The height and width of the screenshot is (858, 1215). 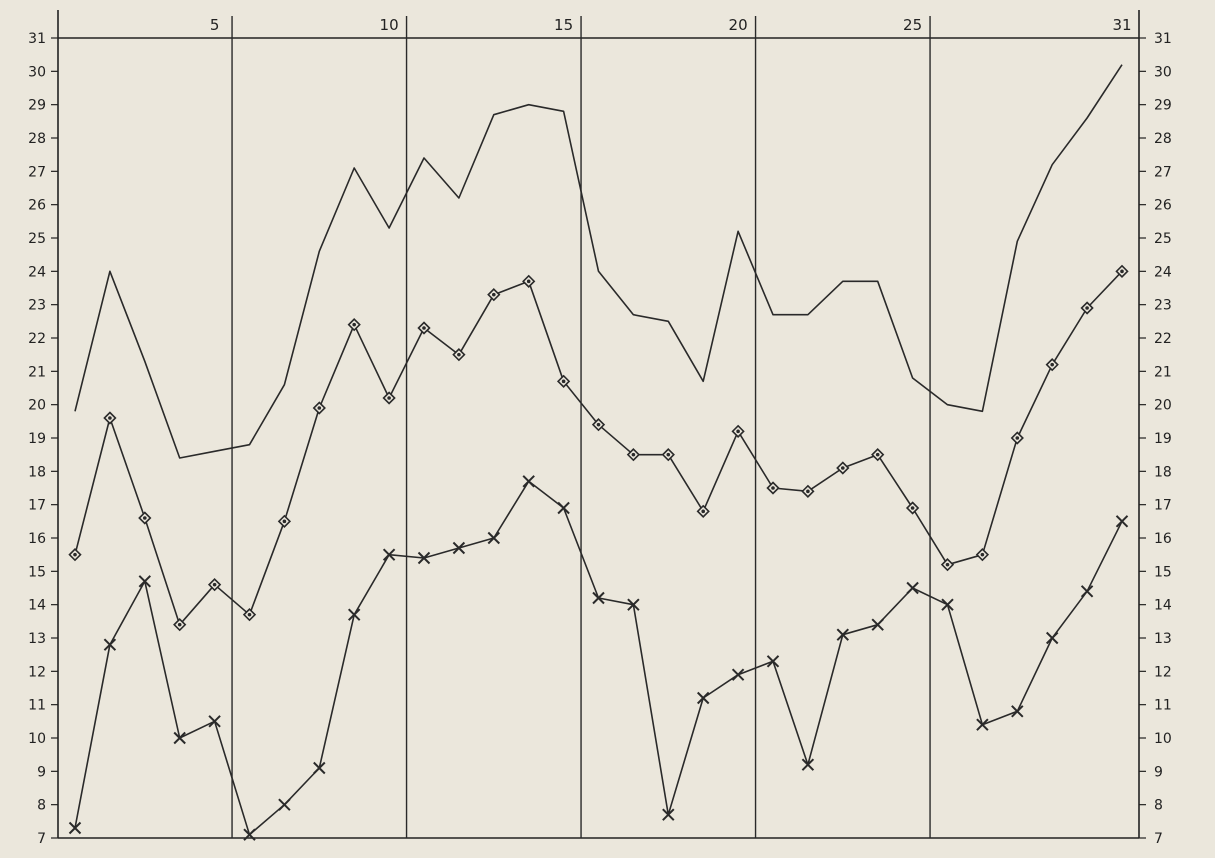 What do you see at coordinates (37, 639) in the screenshot?
I see `y-tick-label-left: 13` at bounding box center [37, 639].